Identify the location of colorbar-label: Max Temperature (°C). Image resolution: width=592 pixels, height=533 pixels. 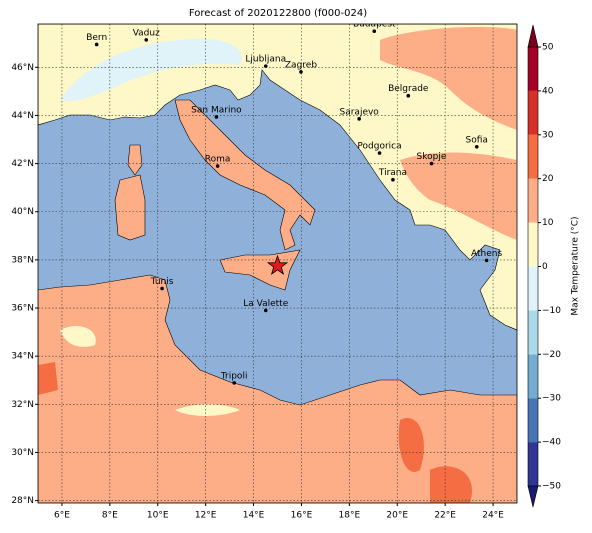
(576, 265).